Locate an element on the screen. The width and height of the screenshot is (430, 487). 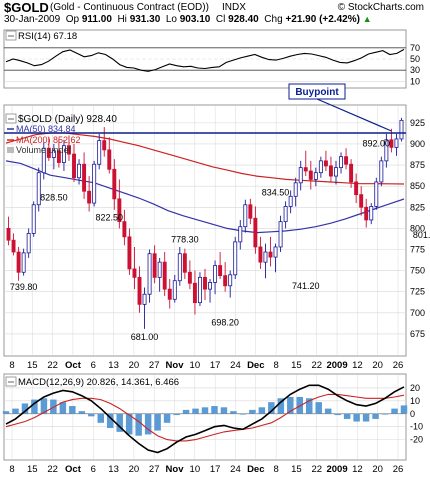
macd-title: MACD(12,26,9) 20.826, 14.361, 6.466 is located at coordinates (98, 382).